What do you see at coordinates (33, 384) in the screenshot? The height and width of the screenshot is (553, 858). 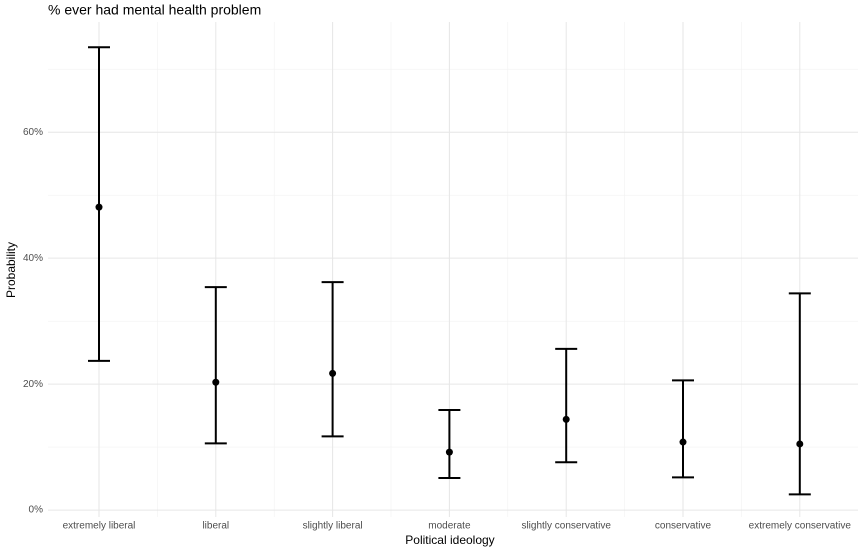 I see `y-tick-label: 20%` at bounding box center [33, 384].